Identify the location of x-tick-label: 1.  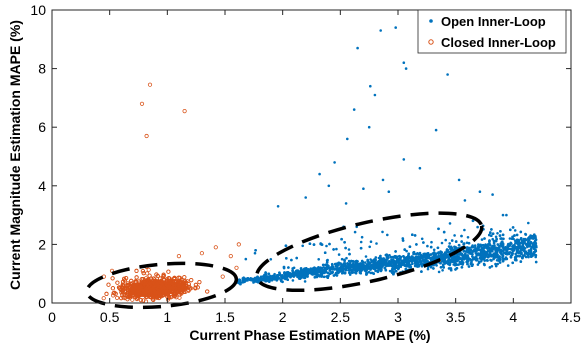
(167, 317).